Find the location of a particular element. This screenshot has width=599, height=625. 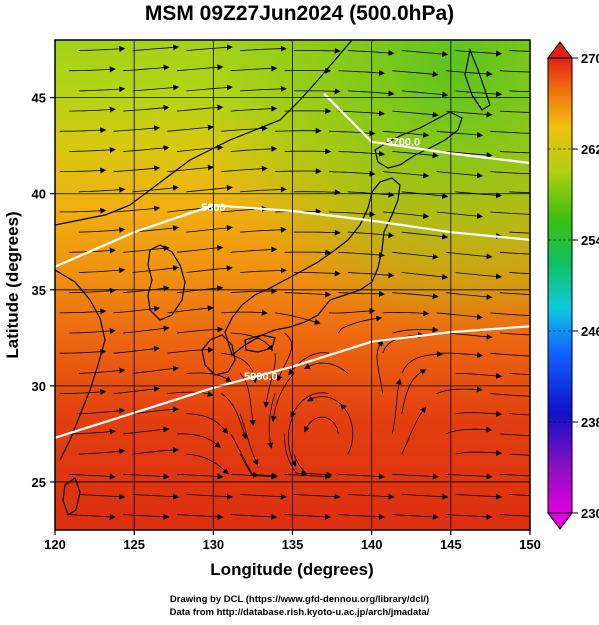

contour-label: 5700.0 is located at coordinates (404, 143).